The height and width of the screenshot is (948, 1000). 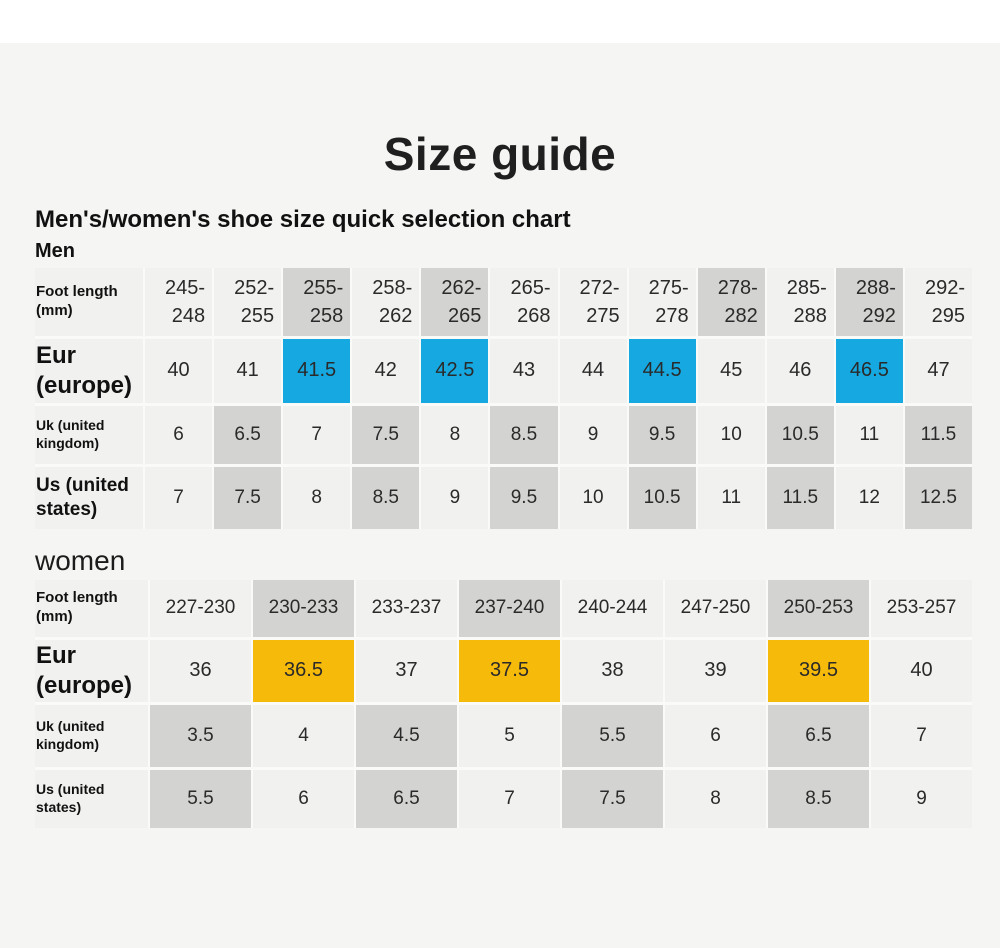 What do you see at coordinates (317, 370) in the screenshot?
I see `size-cell: 41.5` at bounding box center [317, 370].